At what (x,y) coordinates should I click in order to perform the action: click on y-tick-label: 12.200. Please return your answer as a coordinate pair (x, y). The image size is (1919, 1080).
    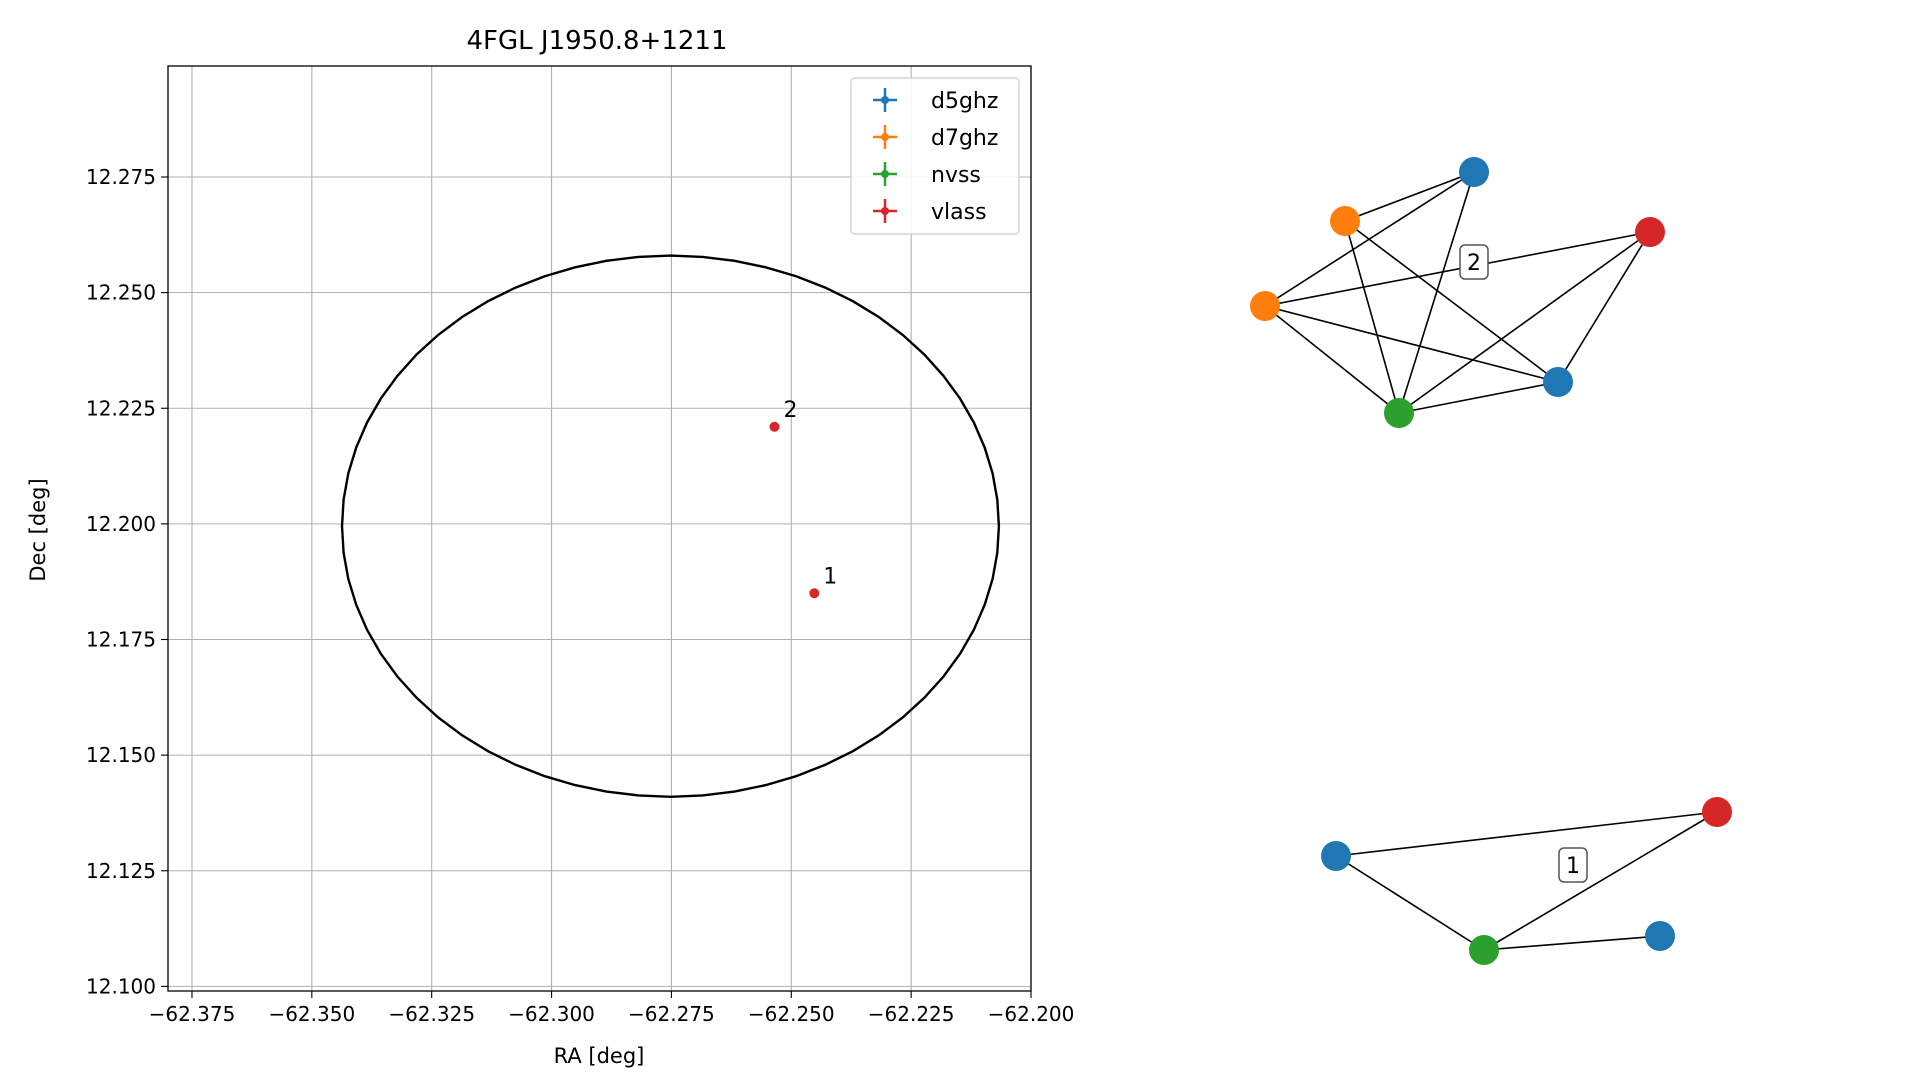
    Looking at the image, I should click on (121, 524).